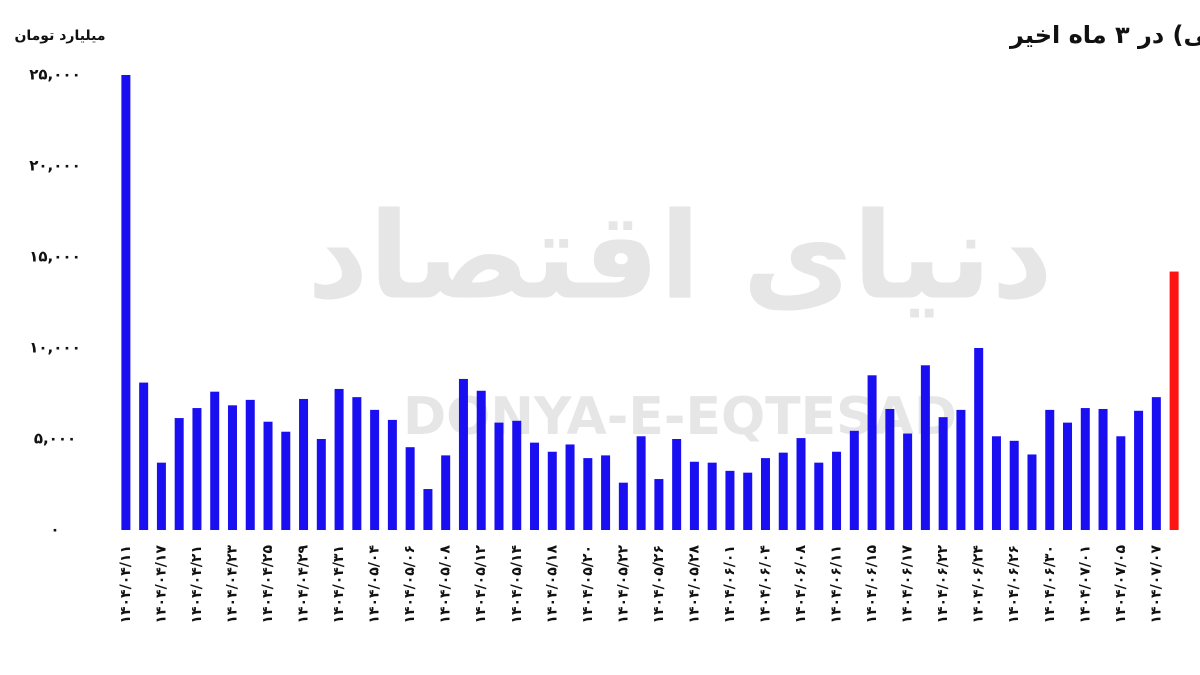 This screenshot has width=1200, height=675. Describe the element at coordinates (1156, 584) in the screenshot. I see `x-tick-label: ۱۴۰۴/۰۷/۰۷` at that location.